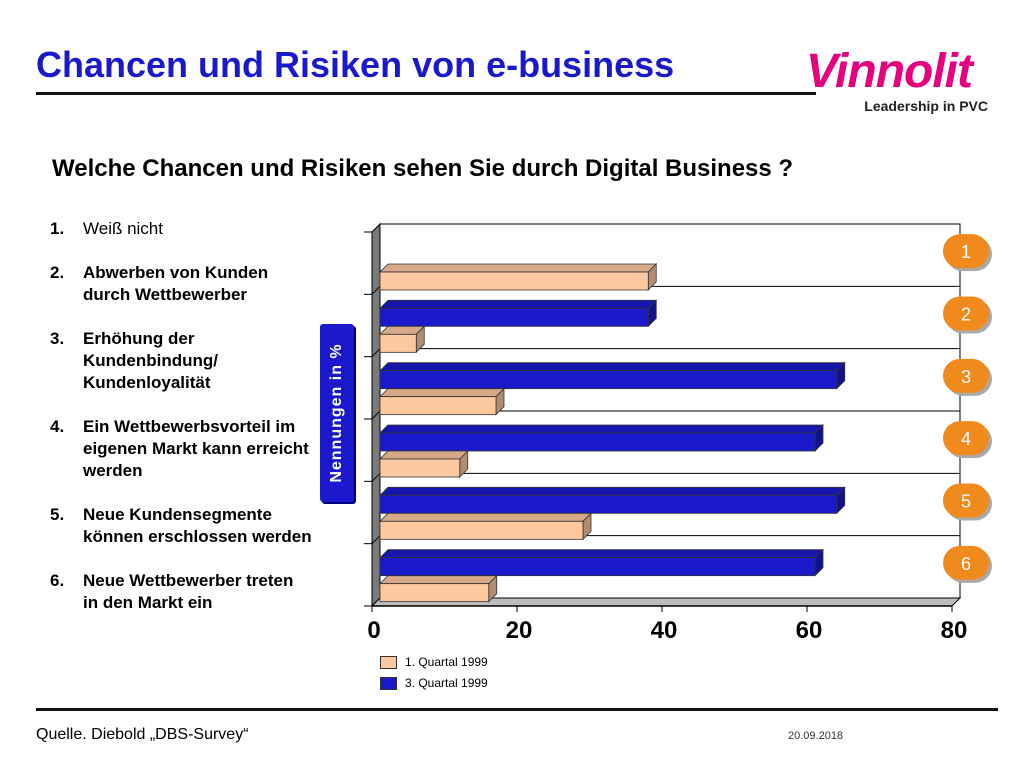  What do you see at coordinates (176, 283) in the screenshot?
I see `answer-text: Abwerben von Kunden durch Wettbewerber` at bounding box center [176, 283].